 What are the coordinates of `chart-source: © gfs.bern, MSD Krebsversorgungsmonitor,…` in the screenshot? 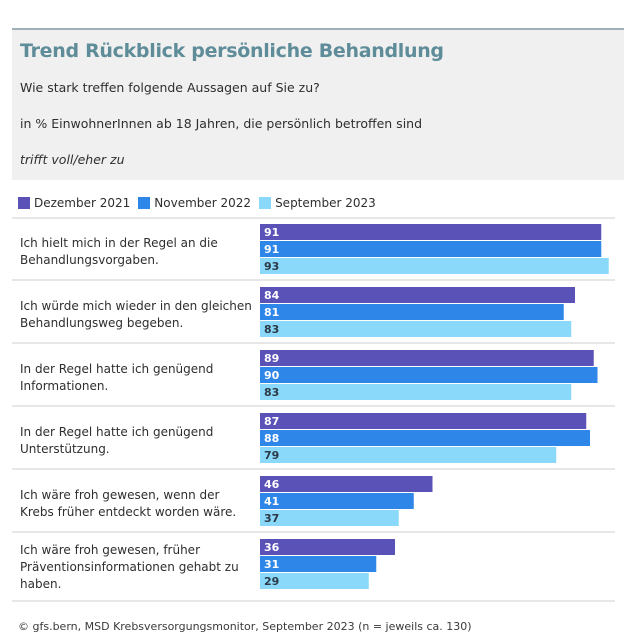 It's located at (245, 626).